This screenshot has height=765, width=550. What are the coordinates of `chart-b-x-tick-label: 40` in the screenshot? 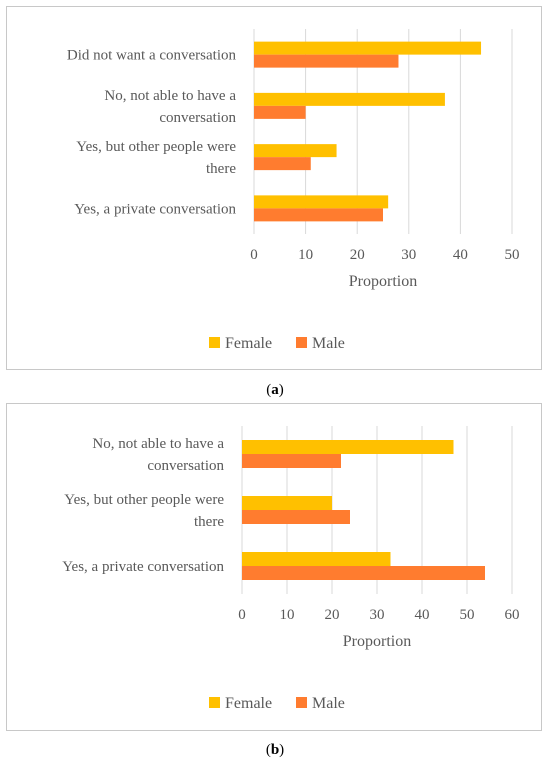 It's located at (422, 615).